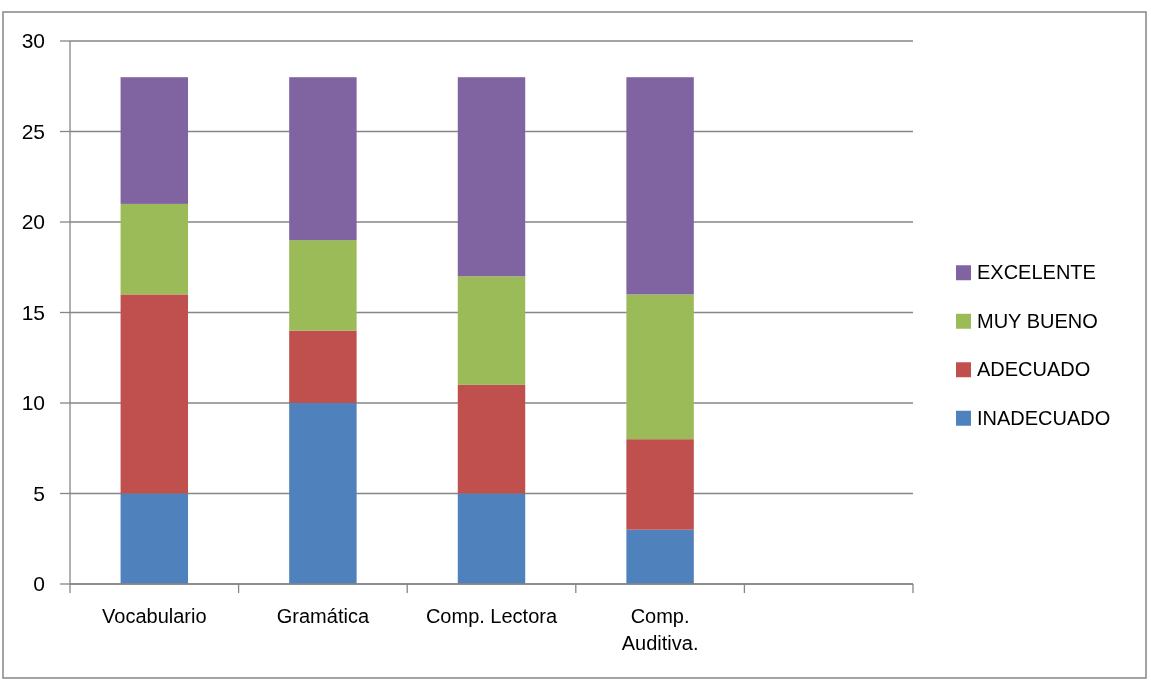 The width and height of the screenshot is (1151, 688). I want to click on y-tick-label: 25, so click(33, 131).